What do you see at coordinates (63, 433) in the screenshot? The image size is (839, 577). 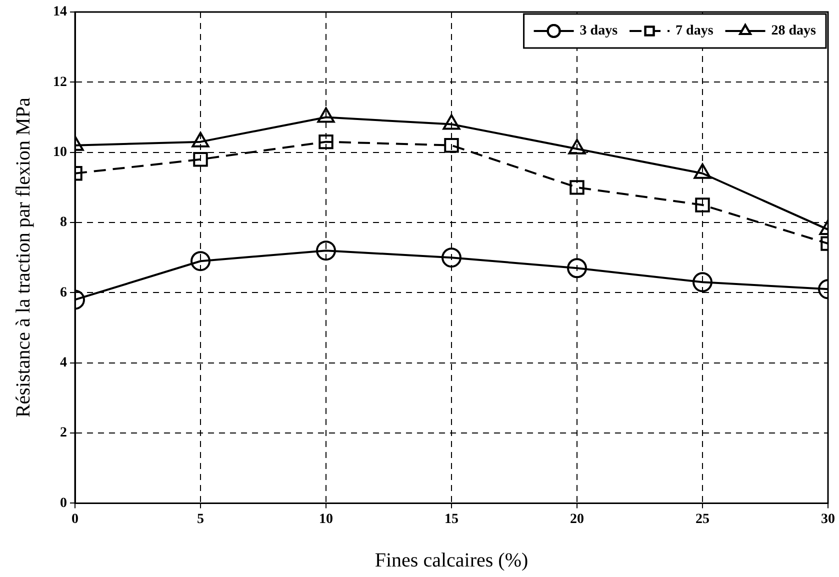 I see `y-tick-label: 2` at bounding box center [63, 433].